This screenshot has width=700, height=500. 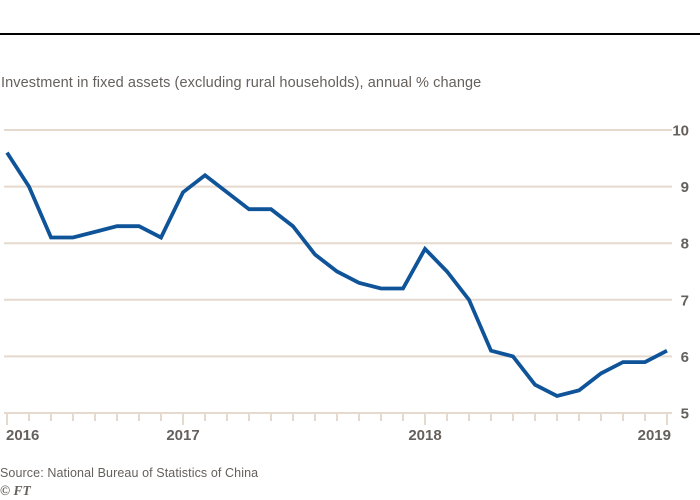 I want to click on y-tick-label: 9, so click(x=685, y=187).